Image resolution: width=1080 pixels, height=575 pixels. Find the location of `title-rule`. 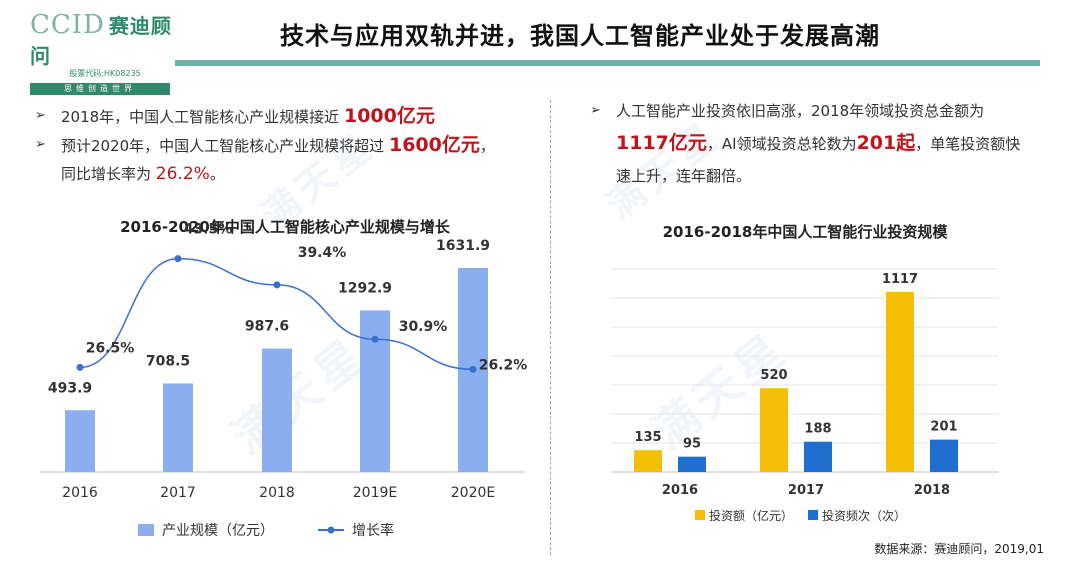

title-rule is located at coordinates (607, 63).